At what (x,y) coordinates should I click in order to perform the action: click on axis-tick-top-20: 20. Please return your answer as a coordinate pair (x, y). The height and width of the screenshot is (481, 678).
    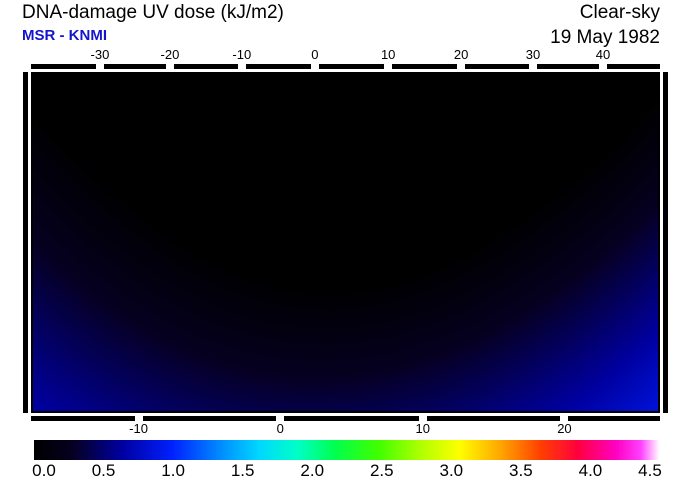
    Looking at the image, I should click on (461, 54).